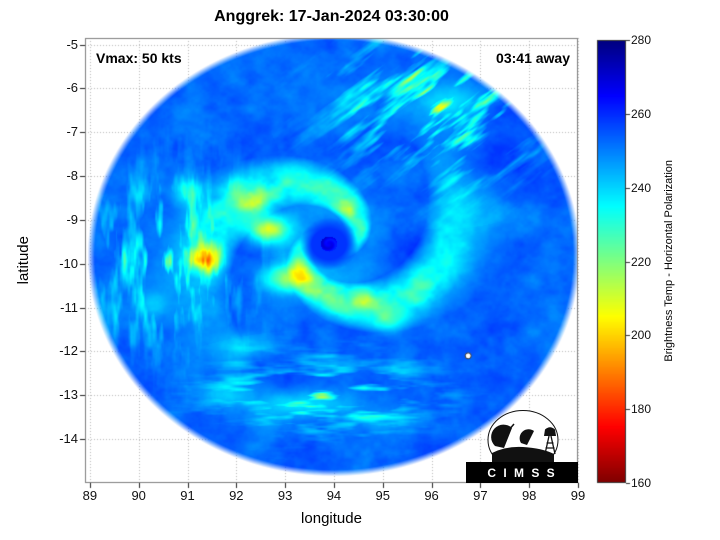 The image size is (720, 540). What do you see at coordinates (187, 495) in the screenshot?
I see `x-tick-label: 91` at bounding box center [187, 495].